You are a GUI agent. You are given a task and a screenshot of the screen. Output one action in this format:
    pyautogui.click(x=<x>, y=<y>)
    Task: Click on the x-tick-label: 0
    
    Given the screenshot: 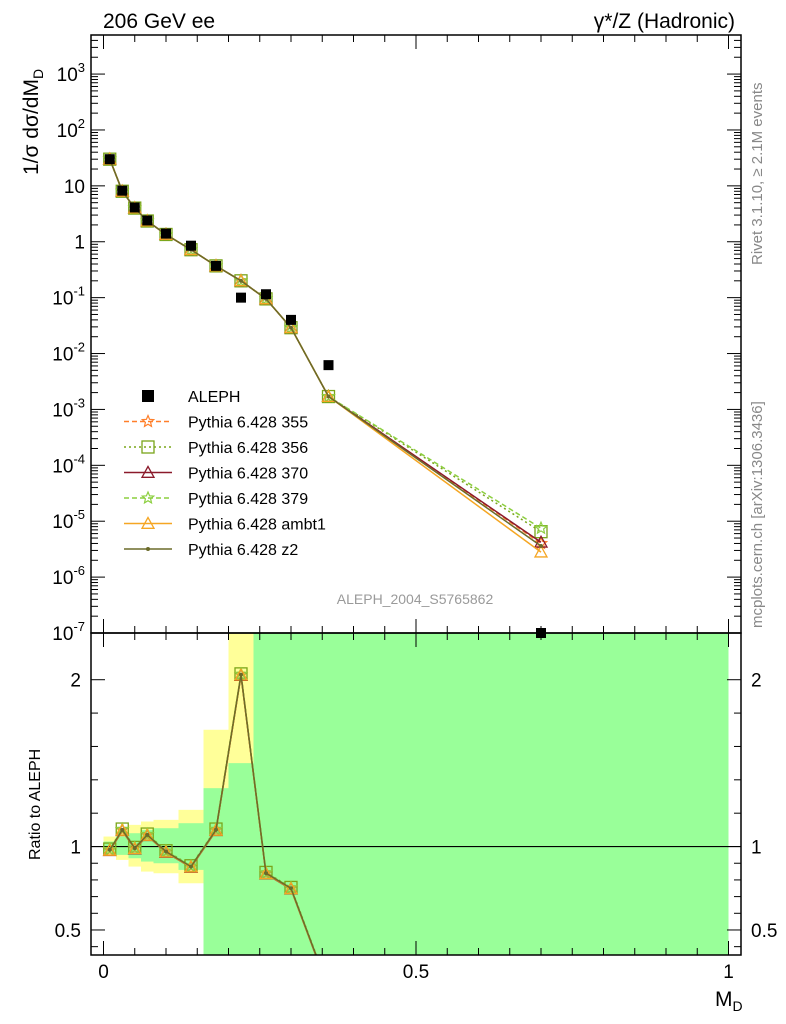 What is the action you would take?
    pyautogui.click(x=103, y=972)
    